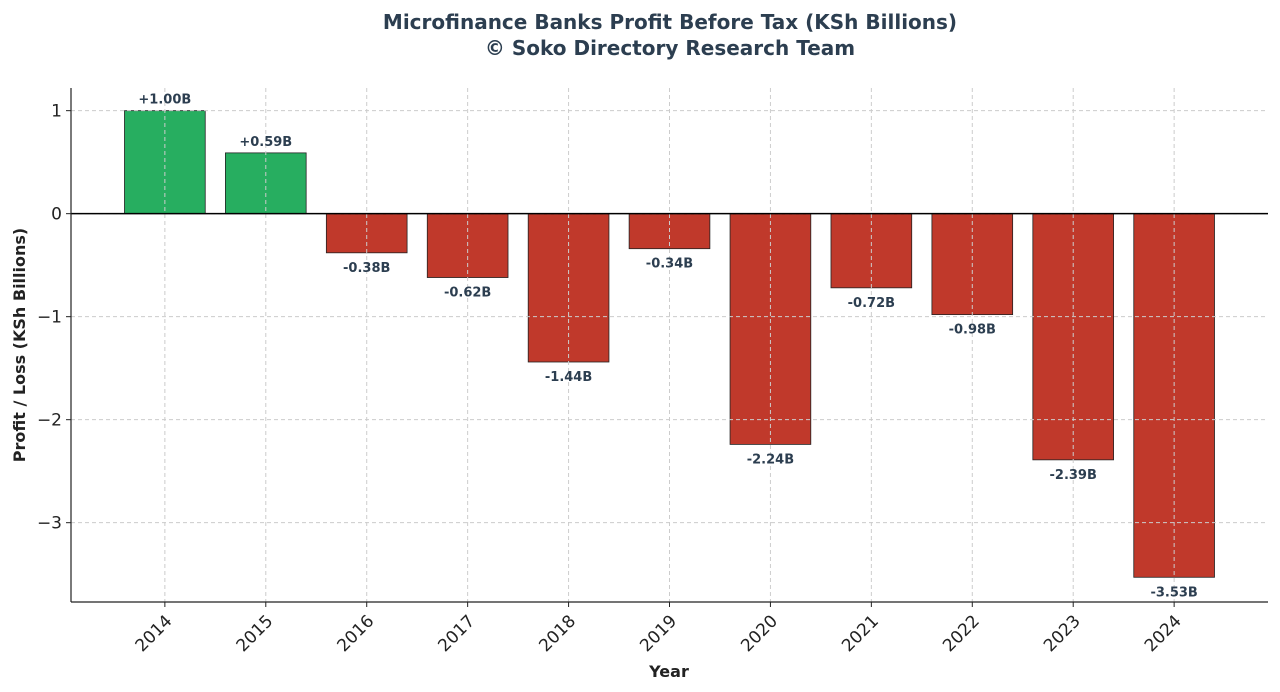  Describe the element at coordinates (961, 633) in the screenshot. I see `x-tick-label: 2022` at that location.